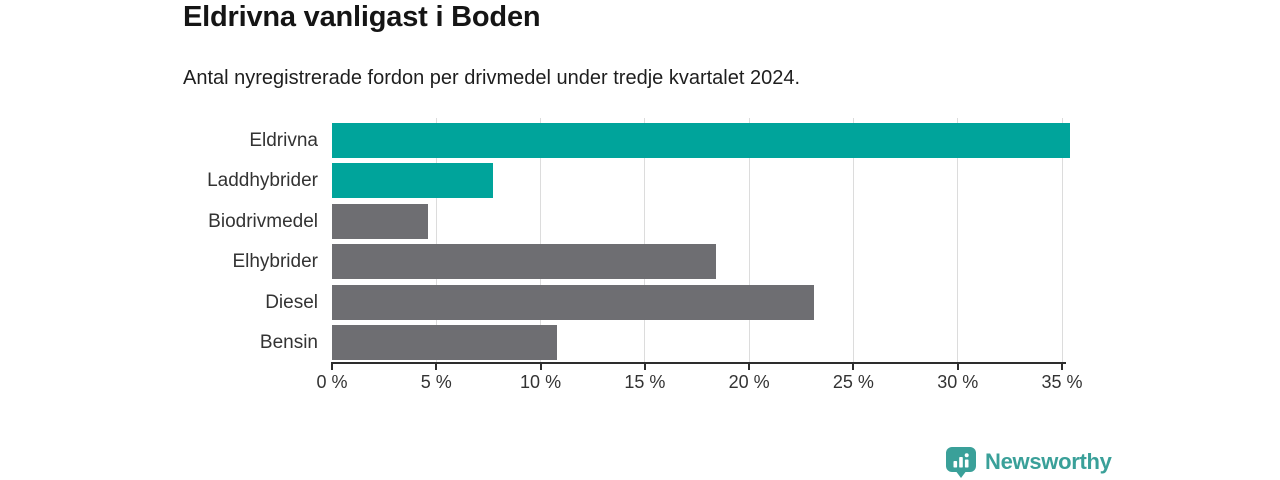 The height and width of the screenshot is (480, 1280). I want to click on x-tick-label: 10 %, so click(541, 382).